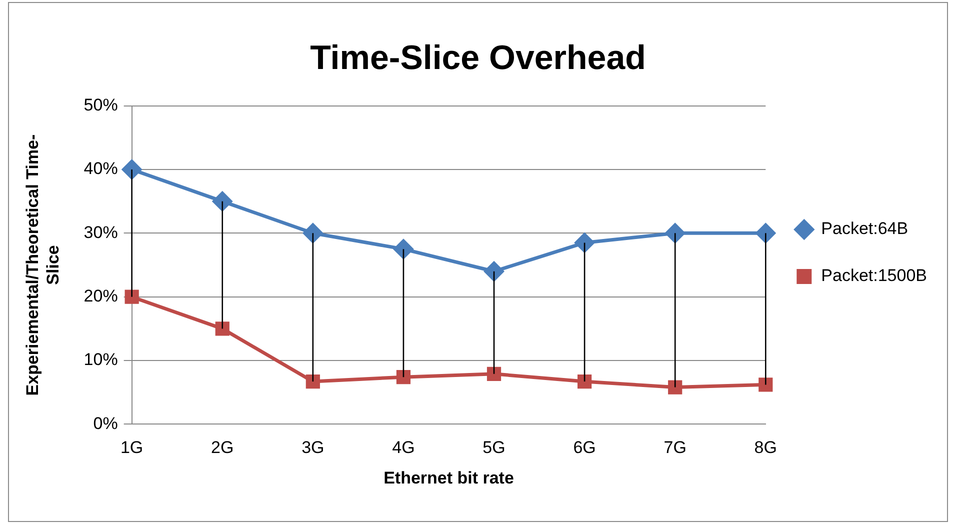  I want to click on y-axis-title: Experiemental/Theoretical Time-Slice, so click(42, 265).